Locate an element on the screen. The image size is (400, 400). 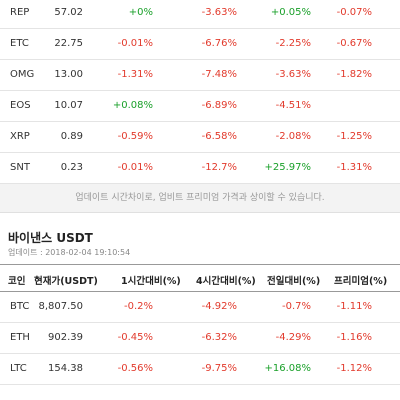
table-row: OMG 13.00 -1.31% -7.48% -3.63% -1.82% is located at coordinates (200, 75).